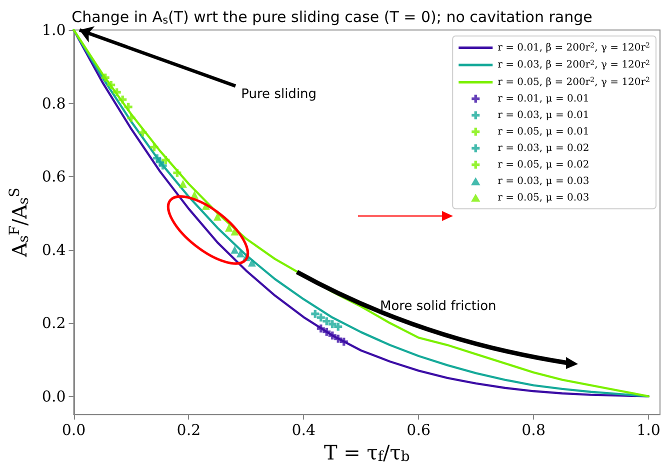 This screenshot has width=664, height=469. Describe the element at coordinates (534, 430) in the screenshot. I see `x-tick-label: 0.8` at that location.